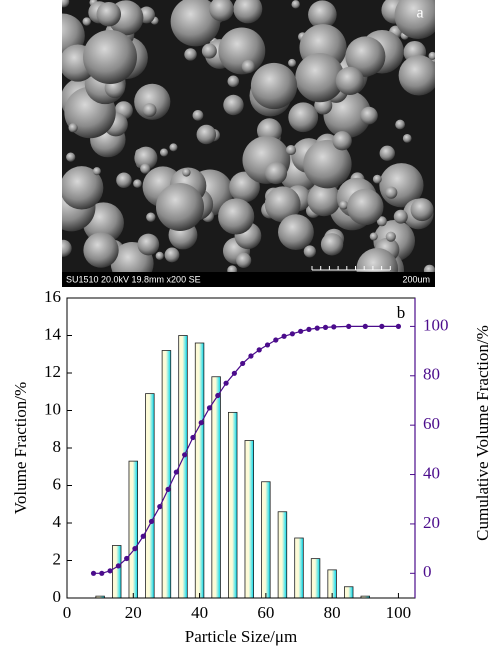 The height and width of the screenshot is (658, 496). I want to click on y2-axis-label: Cumulative Volume Fraction/%, so click(482, 433).